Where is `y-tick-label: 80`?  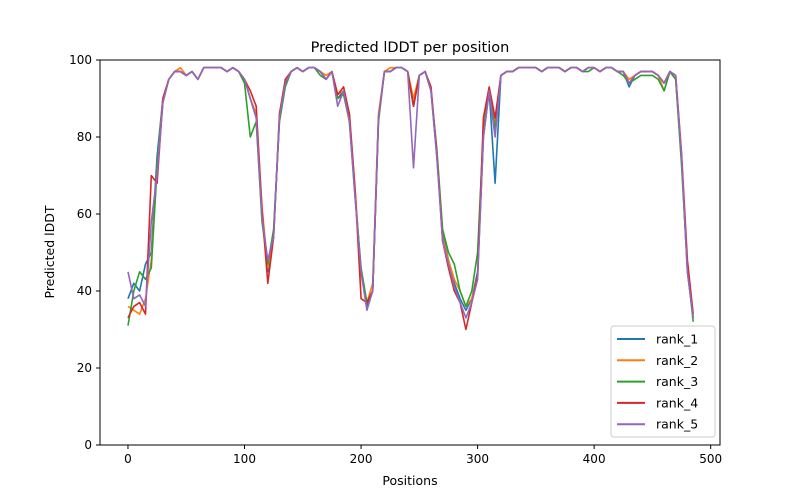 y-tick-label: 80 is located at coordinates (84, 137).